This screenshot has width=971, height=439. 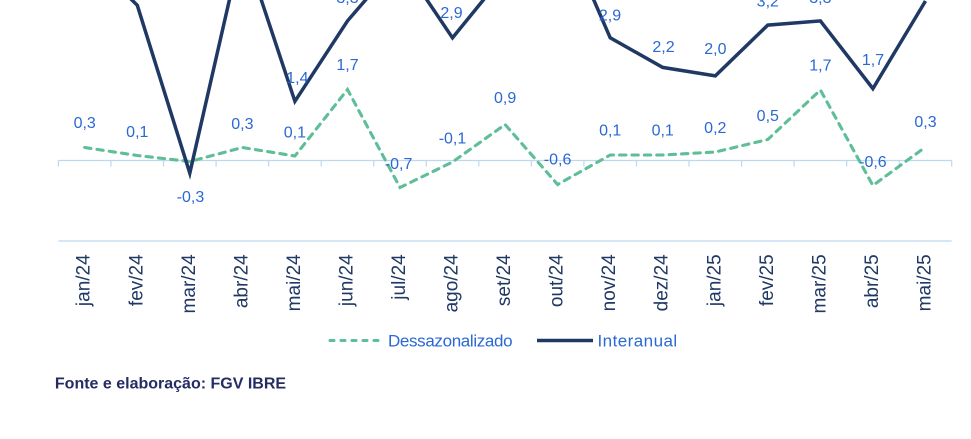 What do you see at coordinates (170, 383) in the screenshot?
I see `svg-text: Fonte e elaboração: FGV IBRE` at bounding box center [170, 383].